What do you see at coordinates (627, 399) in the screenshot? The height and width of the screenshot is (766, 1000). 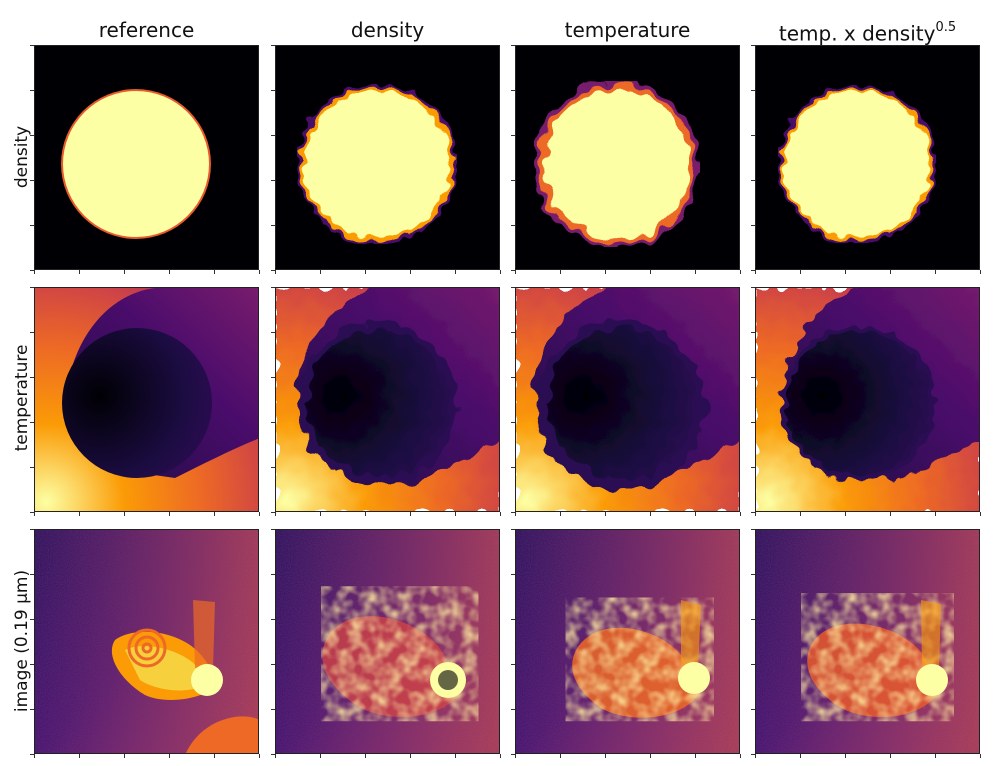 I see `panel-temperature-temperature` at bounding box center [627, 399].